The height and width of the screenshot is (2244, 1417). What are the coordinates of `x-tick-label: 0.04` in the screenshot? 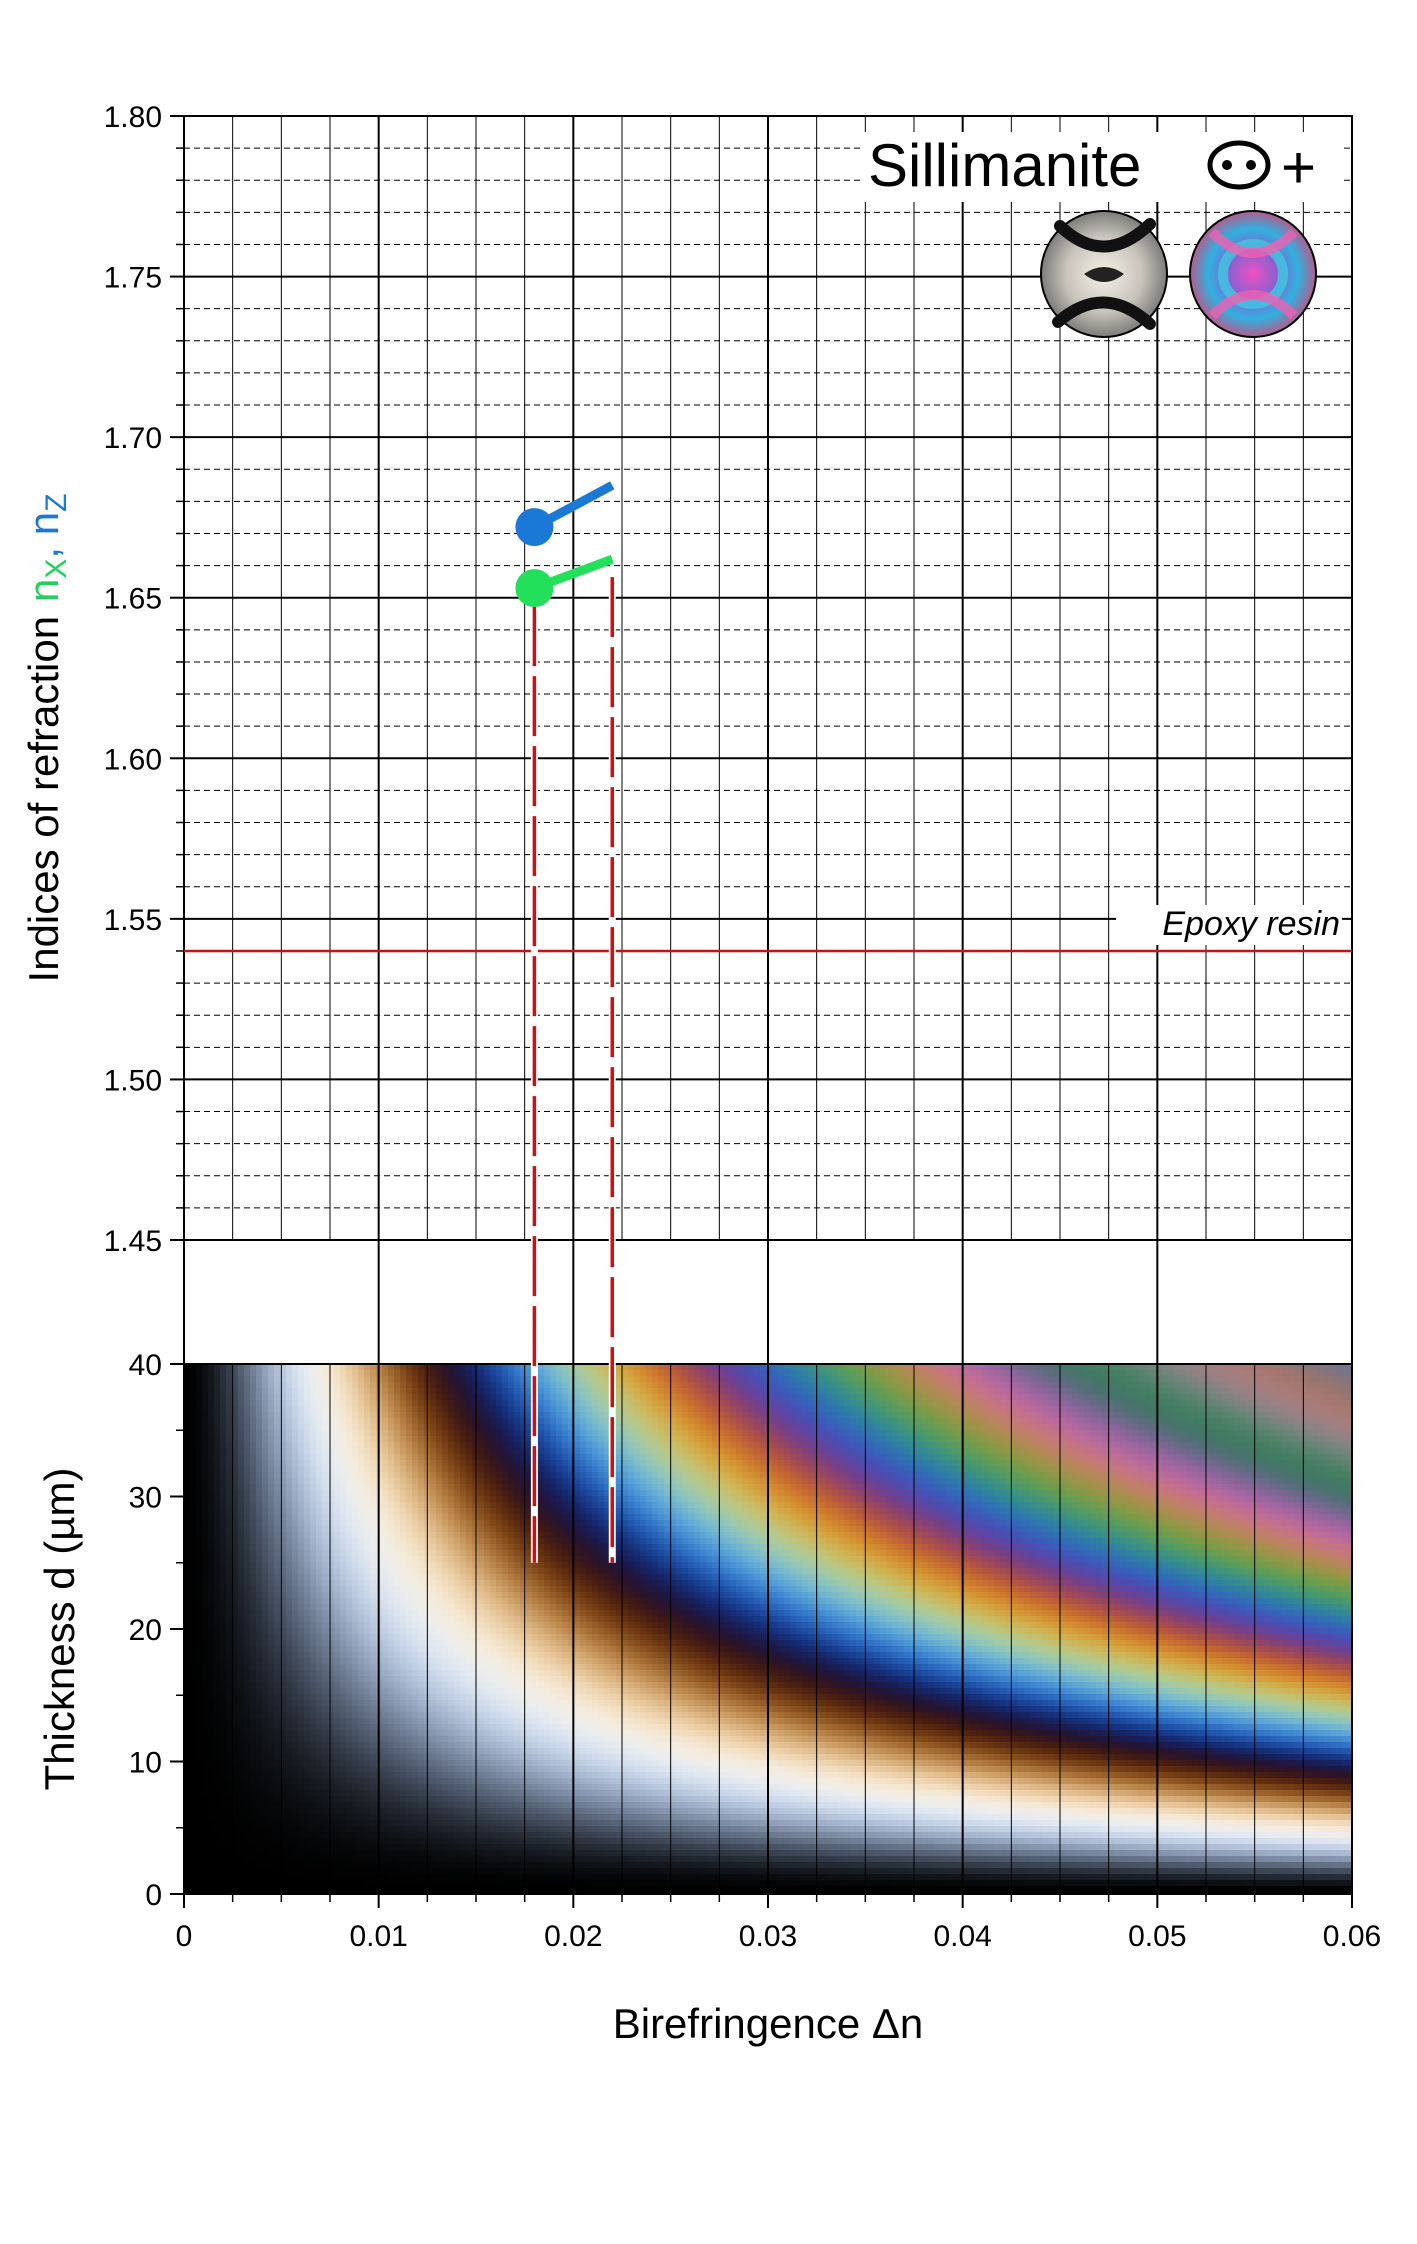 It's located at (962, 1936).